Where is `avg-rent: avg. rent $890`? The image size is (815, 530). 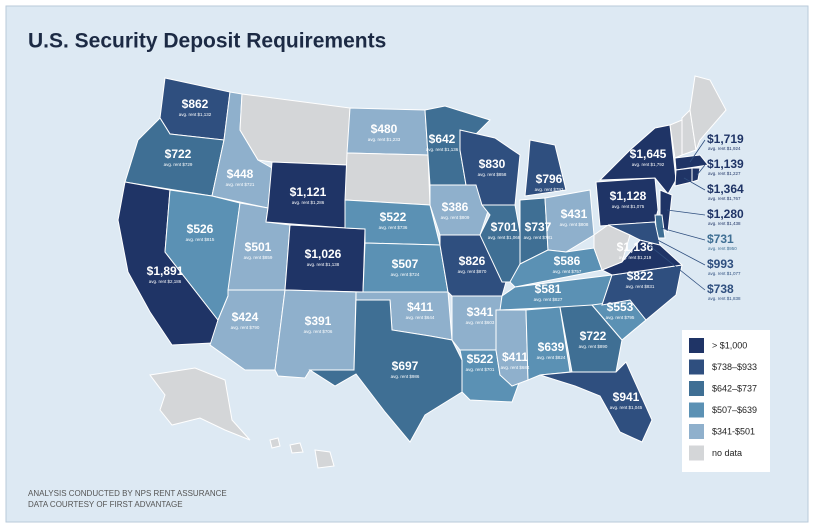 avg-rent: avg. rent $890 is located at coordinates (593, 346).